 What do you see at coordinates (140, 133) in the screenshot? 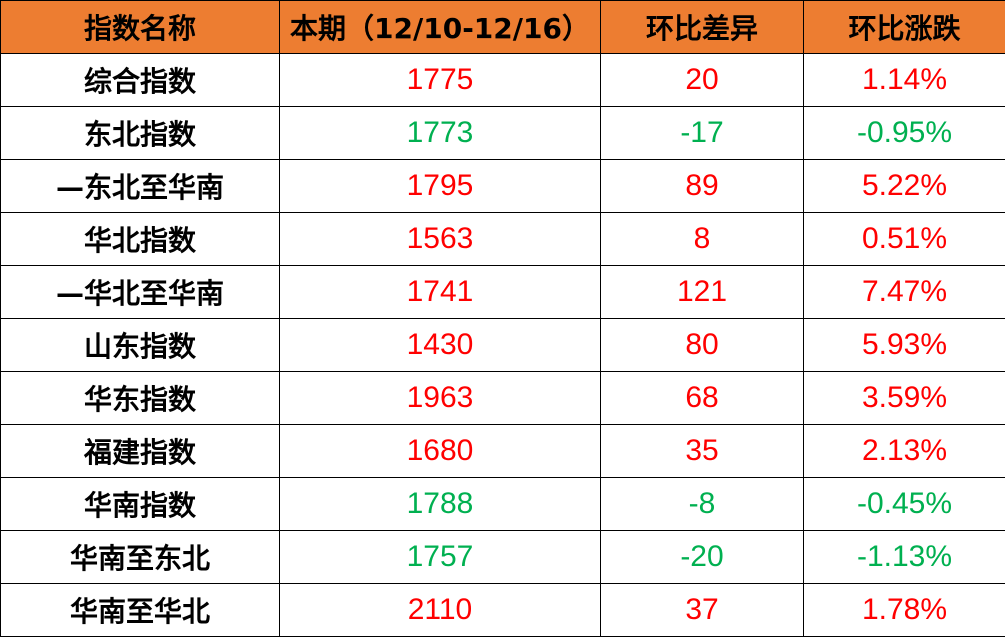
I see `row-name: 东北指数` at bounding box center [140, 133].